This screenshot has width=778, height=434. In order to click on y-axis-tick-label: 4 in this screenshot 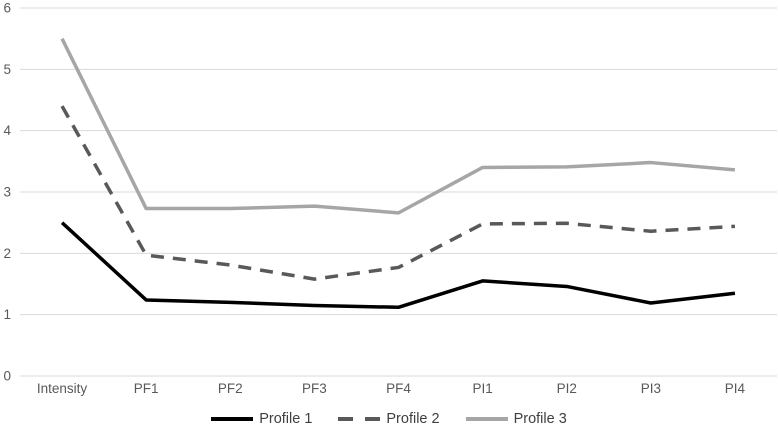, I will do `click(7, 130)`.